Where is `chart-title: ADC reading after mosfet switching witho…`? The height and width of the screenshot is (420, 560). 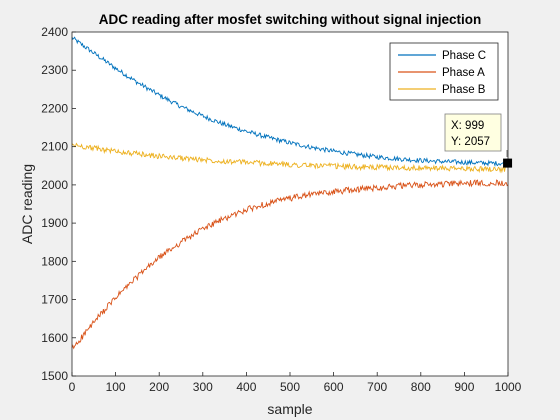 chart-title: ADC reading after mosfet switching witho… is located at coordinates (290, 19).